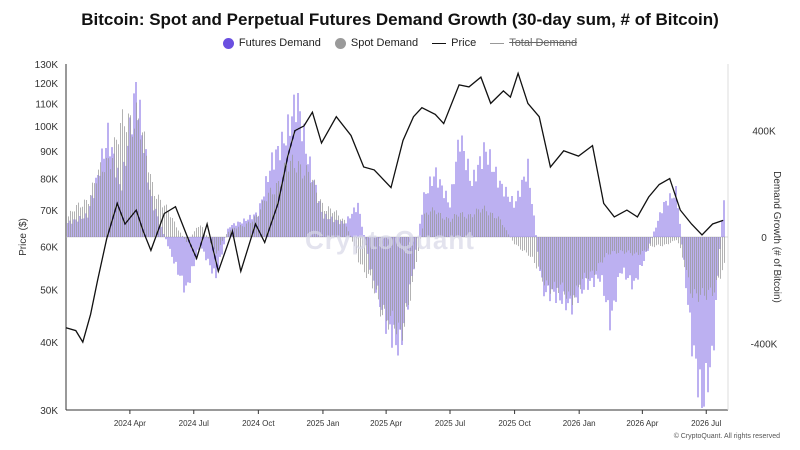 The height and width of the screenshot is (450, 800). I want to click on legend-item-price: Price, so click(454, 43).